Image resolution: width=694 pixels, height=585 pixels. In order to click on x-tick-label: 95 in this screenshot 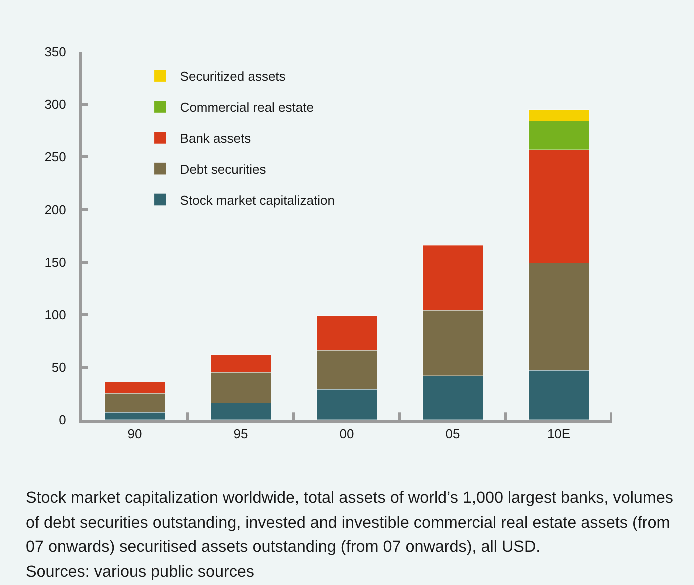, I will do `click(241, 434)`.